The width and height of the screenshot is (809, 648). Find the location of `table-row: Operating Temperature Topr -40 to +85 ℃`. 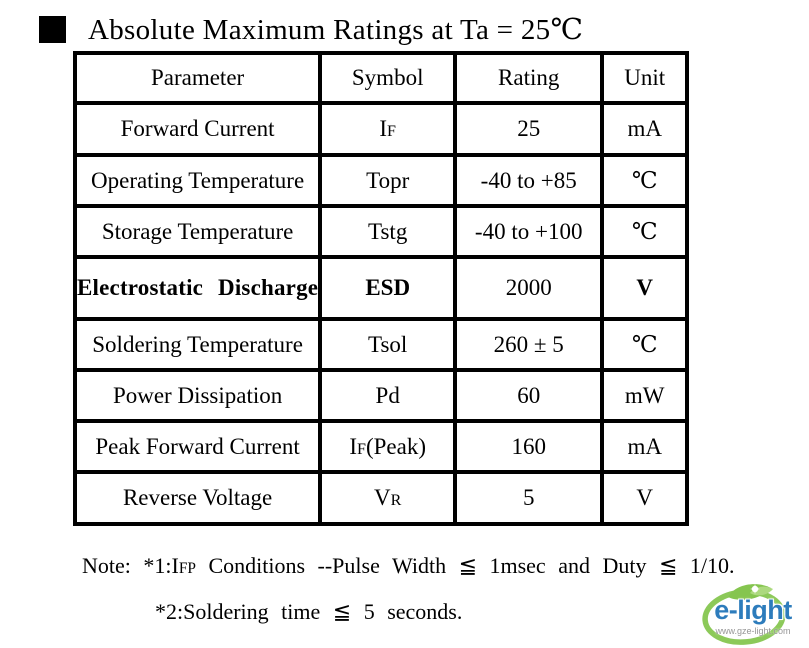

table-row: Operating Temperature Topr -40 to +85 ℃ is located at coordinates (381, 180).